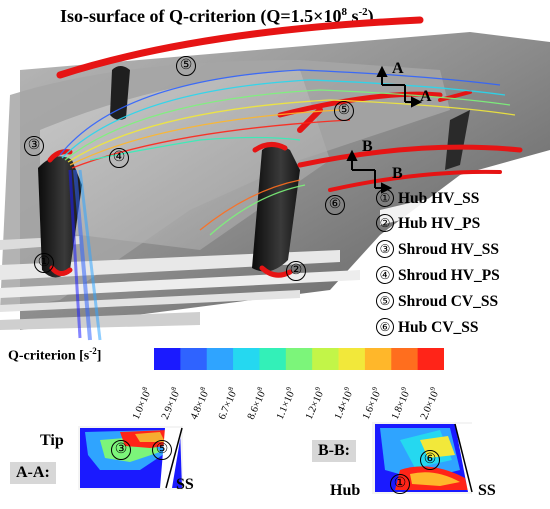 The image size is (550, 509). What do you see at coordinates (427, 327) in the screenshot?
I see `legend-item: ⑥ Hub CV_SS` at bounding box center [427, 327].